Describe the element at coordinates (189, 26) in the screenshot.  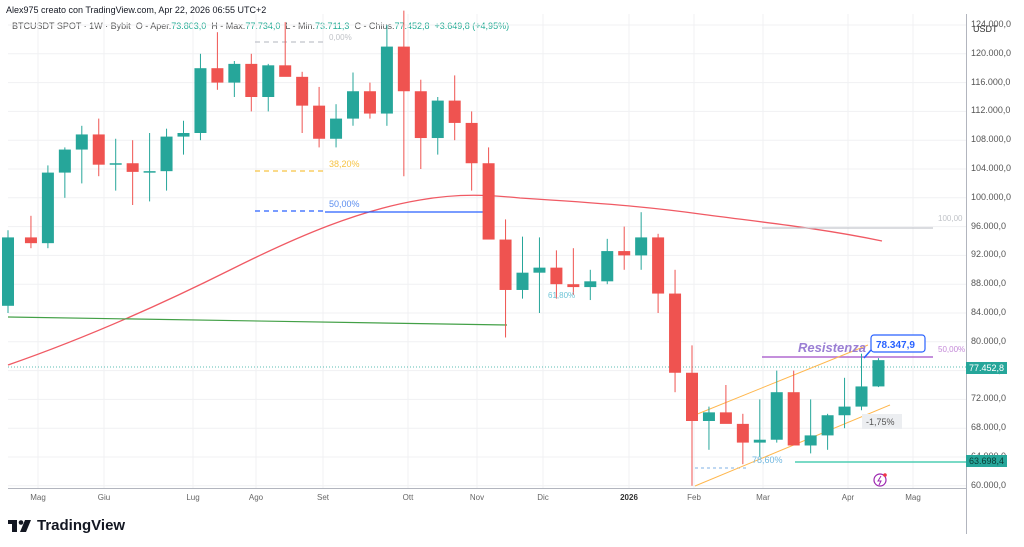
I see `open-value: 73.803,0` at that location.